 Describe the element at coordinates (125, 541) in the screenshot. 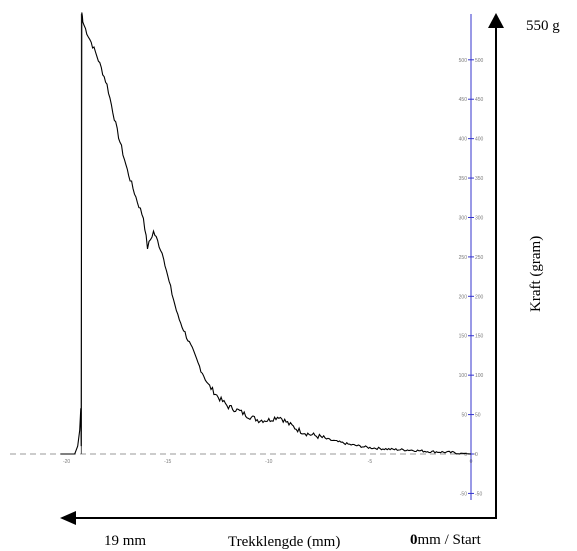

I see `length-annotation: 19 mm` at that location.